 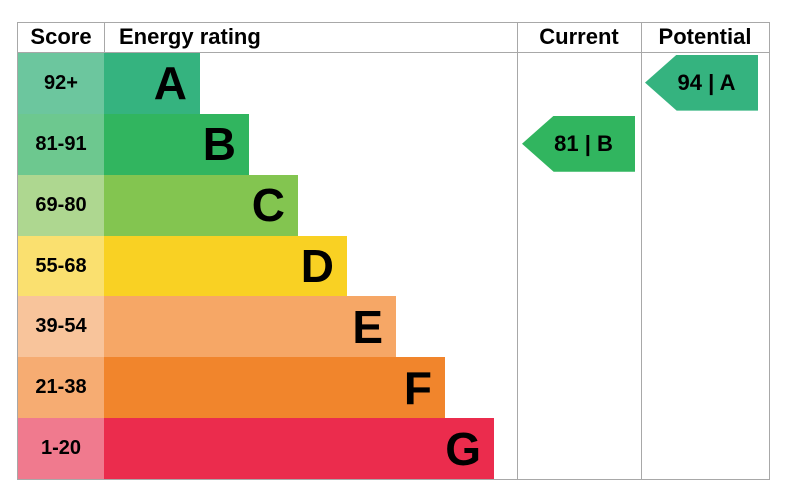 I want to click on band-letter: E, so click(x=367, y=326).